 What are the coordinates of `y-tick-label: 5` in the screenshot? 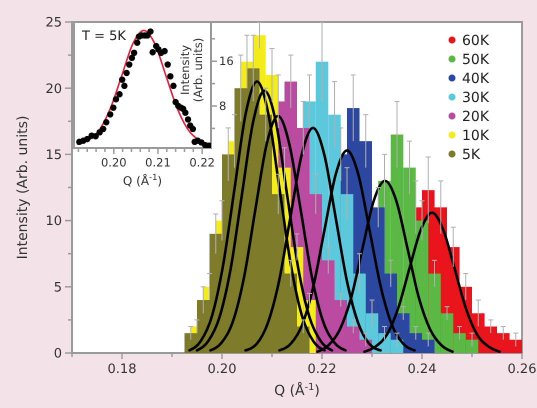 It's located at (58, 288).